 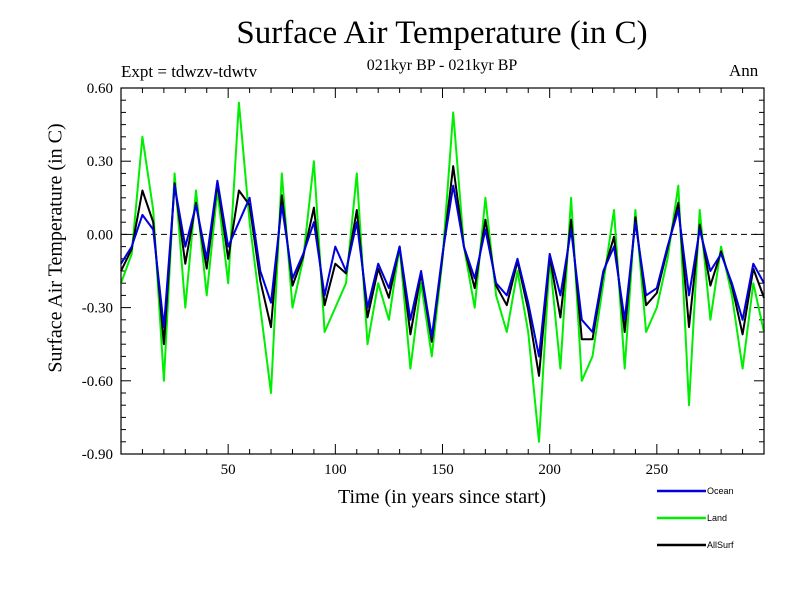 What do you see at coordinates (97, 309) in the screenshot?
I see `y-tick-label: -0.30` at bounding box center [97, 309].